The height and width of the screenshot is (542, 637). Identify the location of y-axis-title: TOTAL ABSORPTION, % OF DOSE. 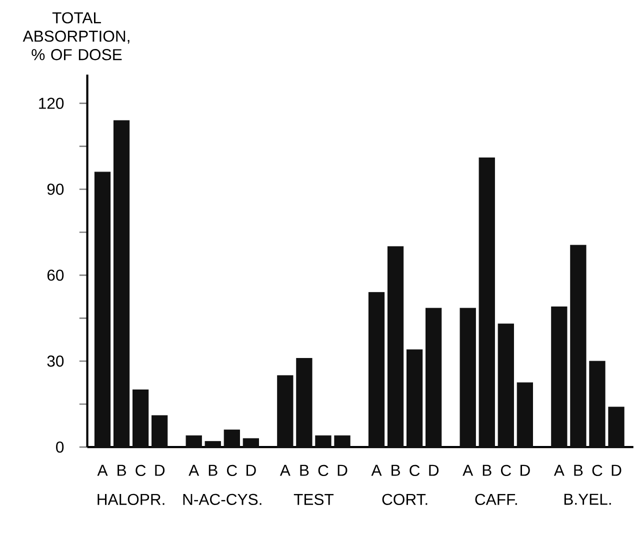
(76, 36).